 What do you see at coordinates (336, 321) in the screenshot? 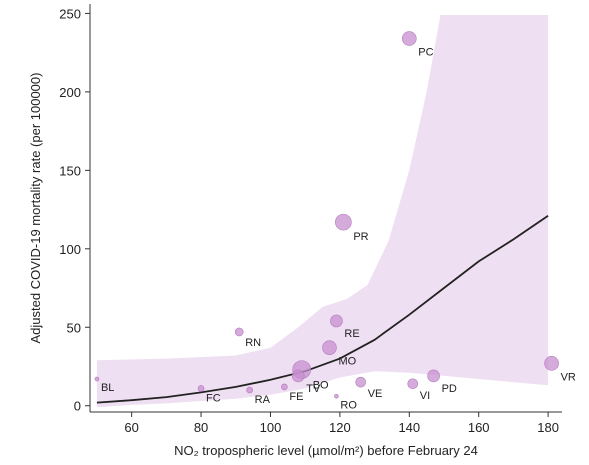
I see `data-point-re` at bounding box center [336, 321].